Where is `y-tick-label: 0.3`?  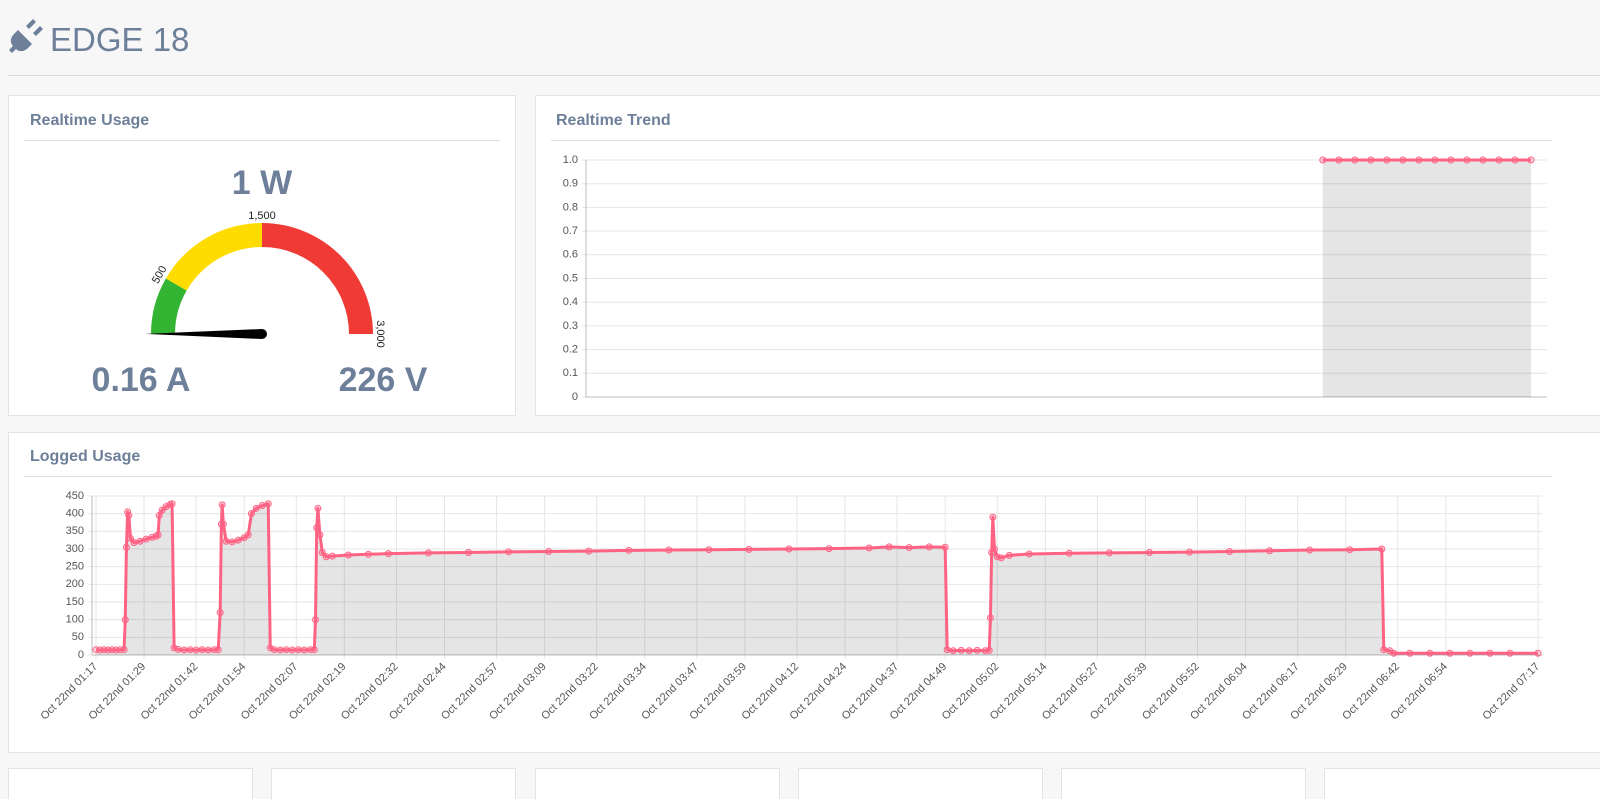
y-tick-label: 0.3 is located at coordinates (570, 326).